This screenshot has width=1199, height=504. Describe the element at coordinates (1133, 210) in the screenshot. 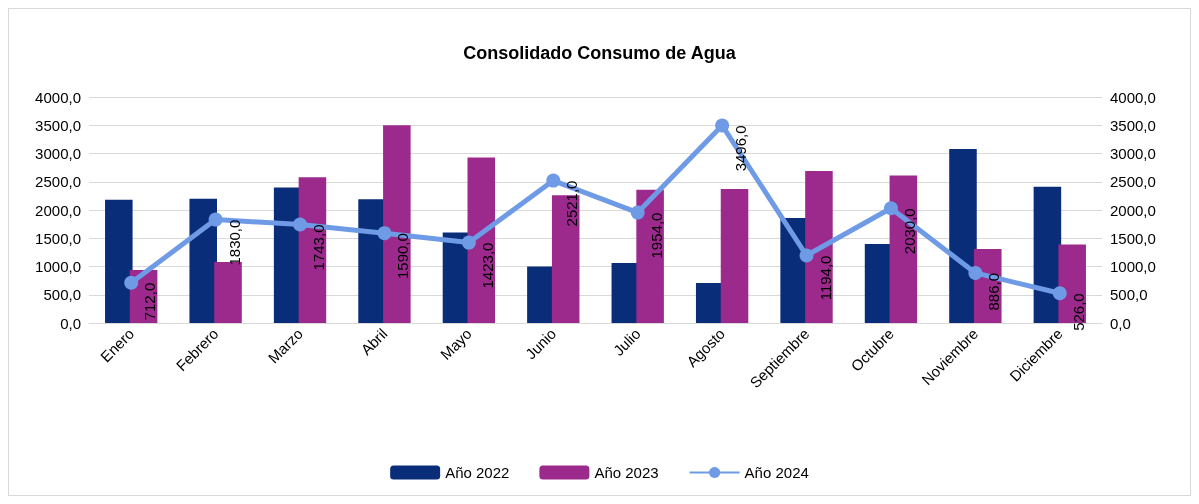

I see `y2-tick-label: 2000,0` at that location.